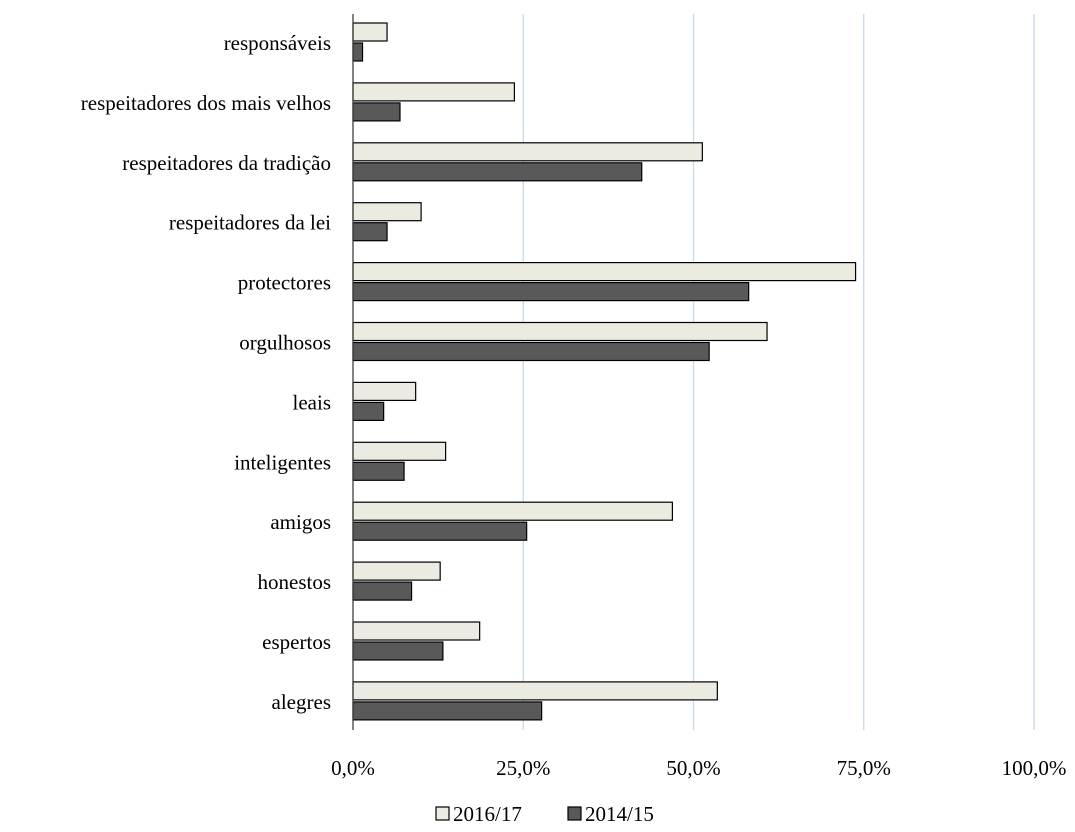  Describe the element at coordinates (487, 814) in the screenshot. I see `legend-label-2016-17: 2016/17` at that location.